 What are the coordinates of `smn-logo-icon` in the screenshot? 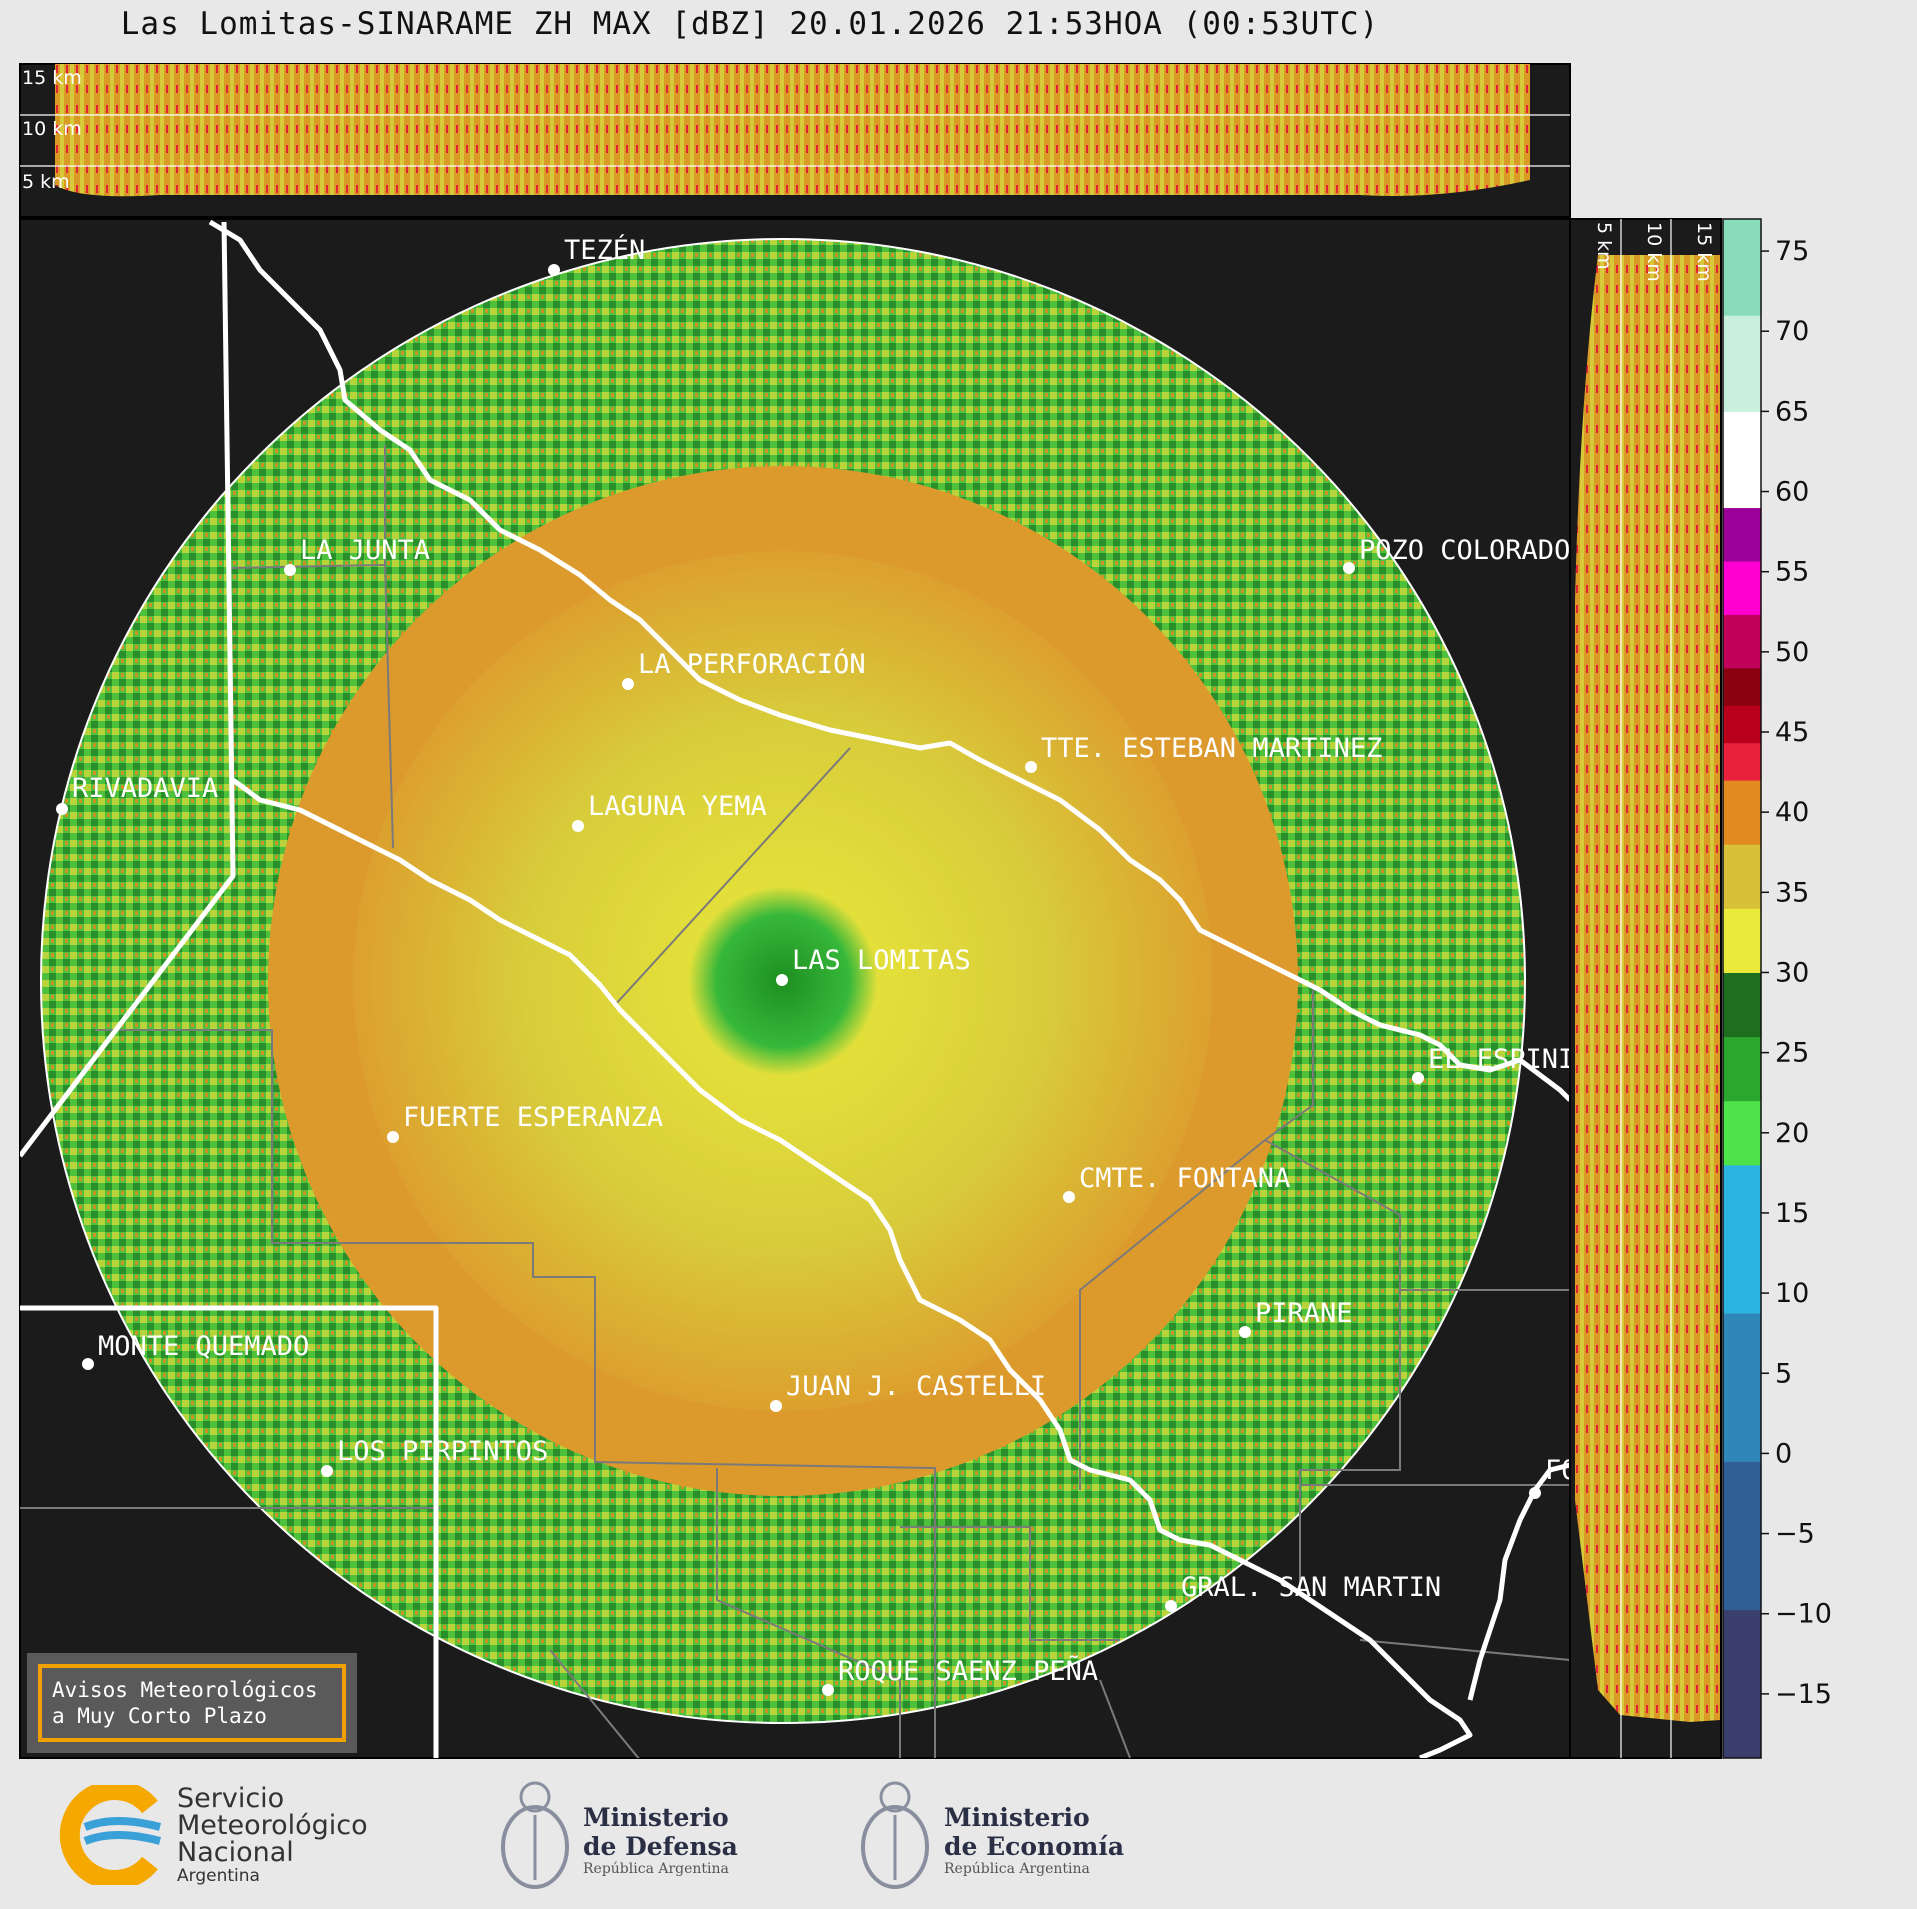 It's located at (110, 1835).